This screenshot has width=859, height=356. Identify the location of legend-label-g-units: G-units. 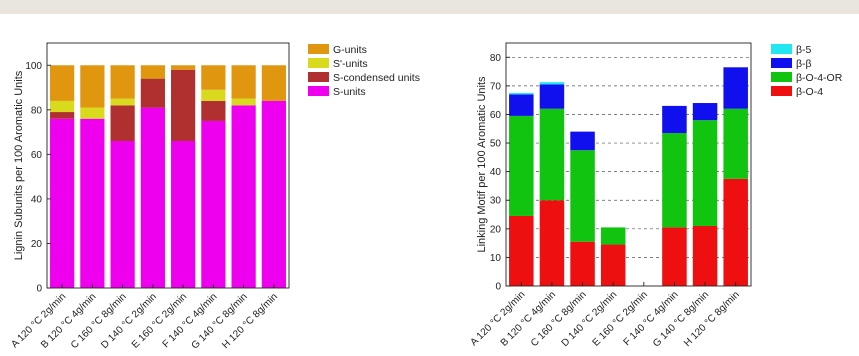
(350, 50).